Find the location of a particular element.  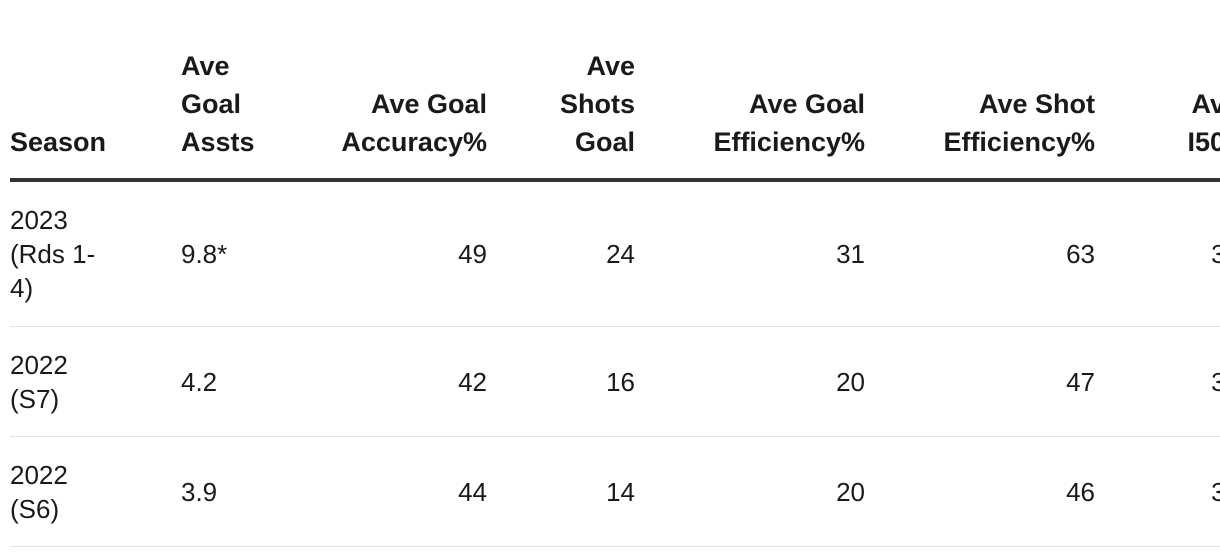

cell-text: 31 is located at coordinates (850, 254).